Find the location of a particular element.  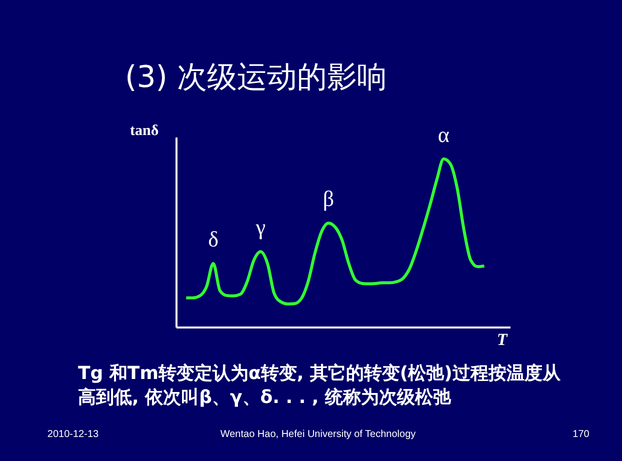

annotation: β is located at coordinates (328, 199).